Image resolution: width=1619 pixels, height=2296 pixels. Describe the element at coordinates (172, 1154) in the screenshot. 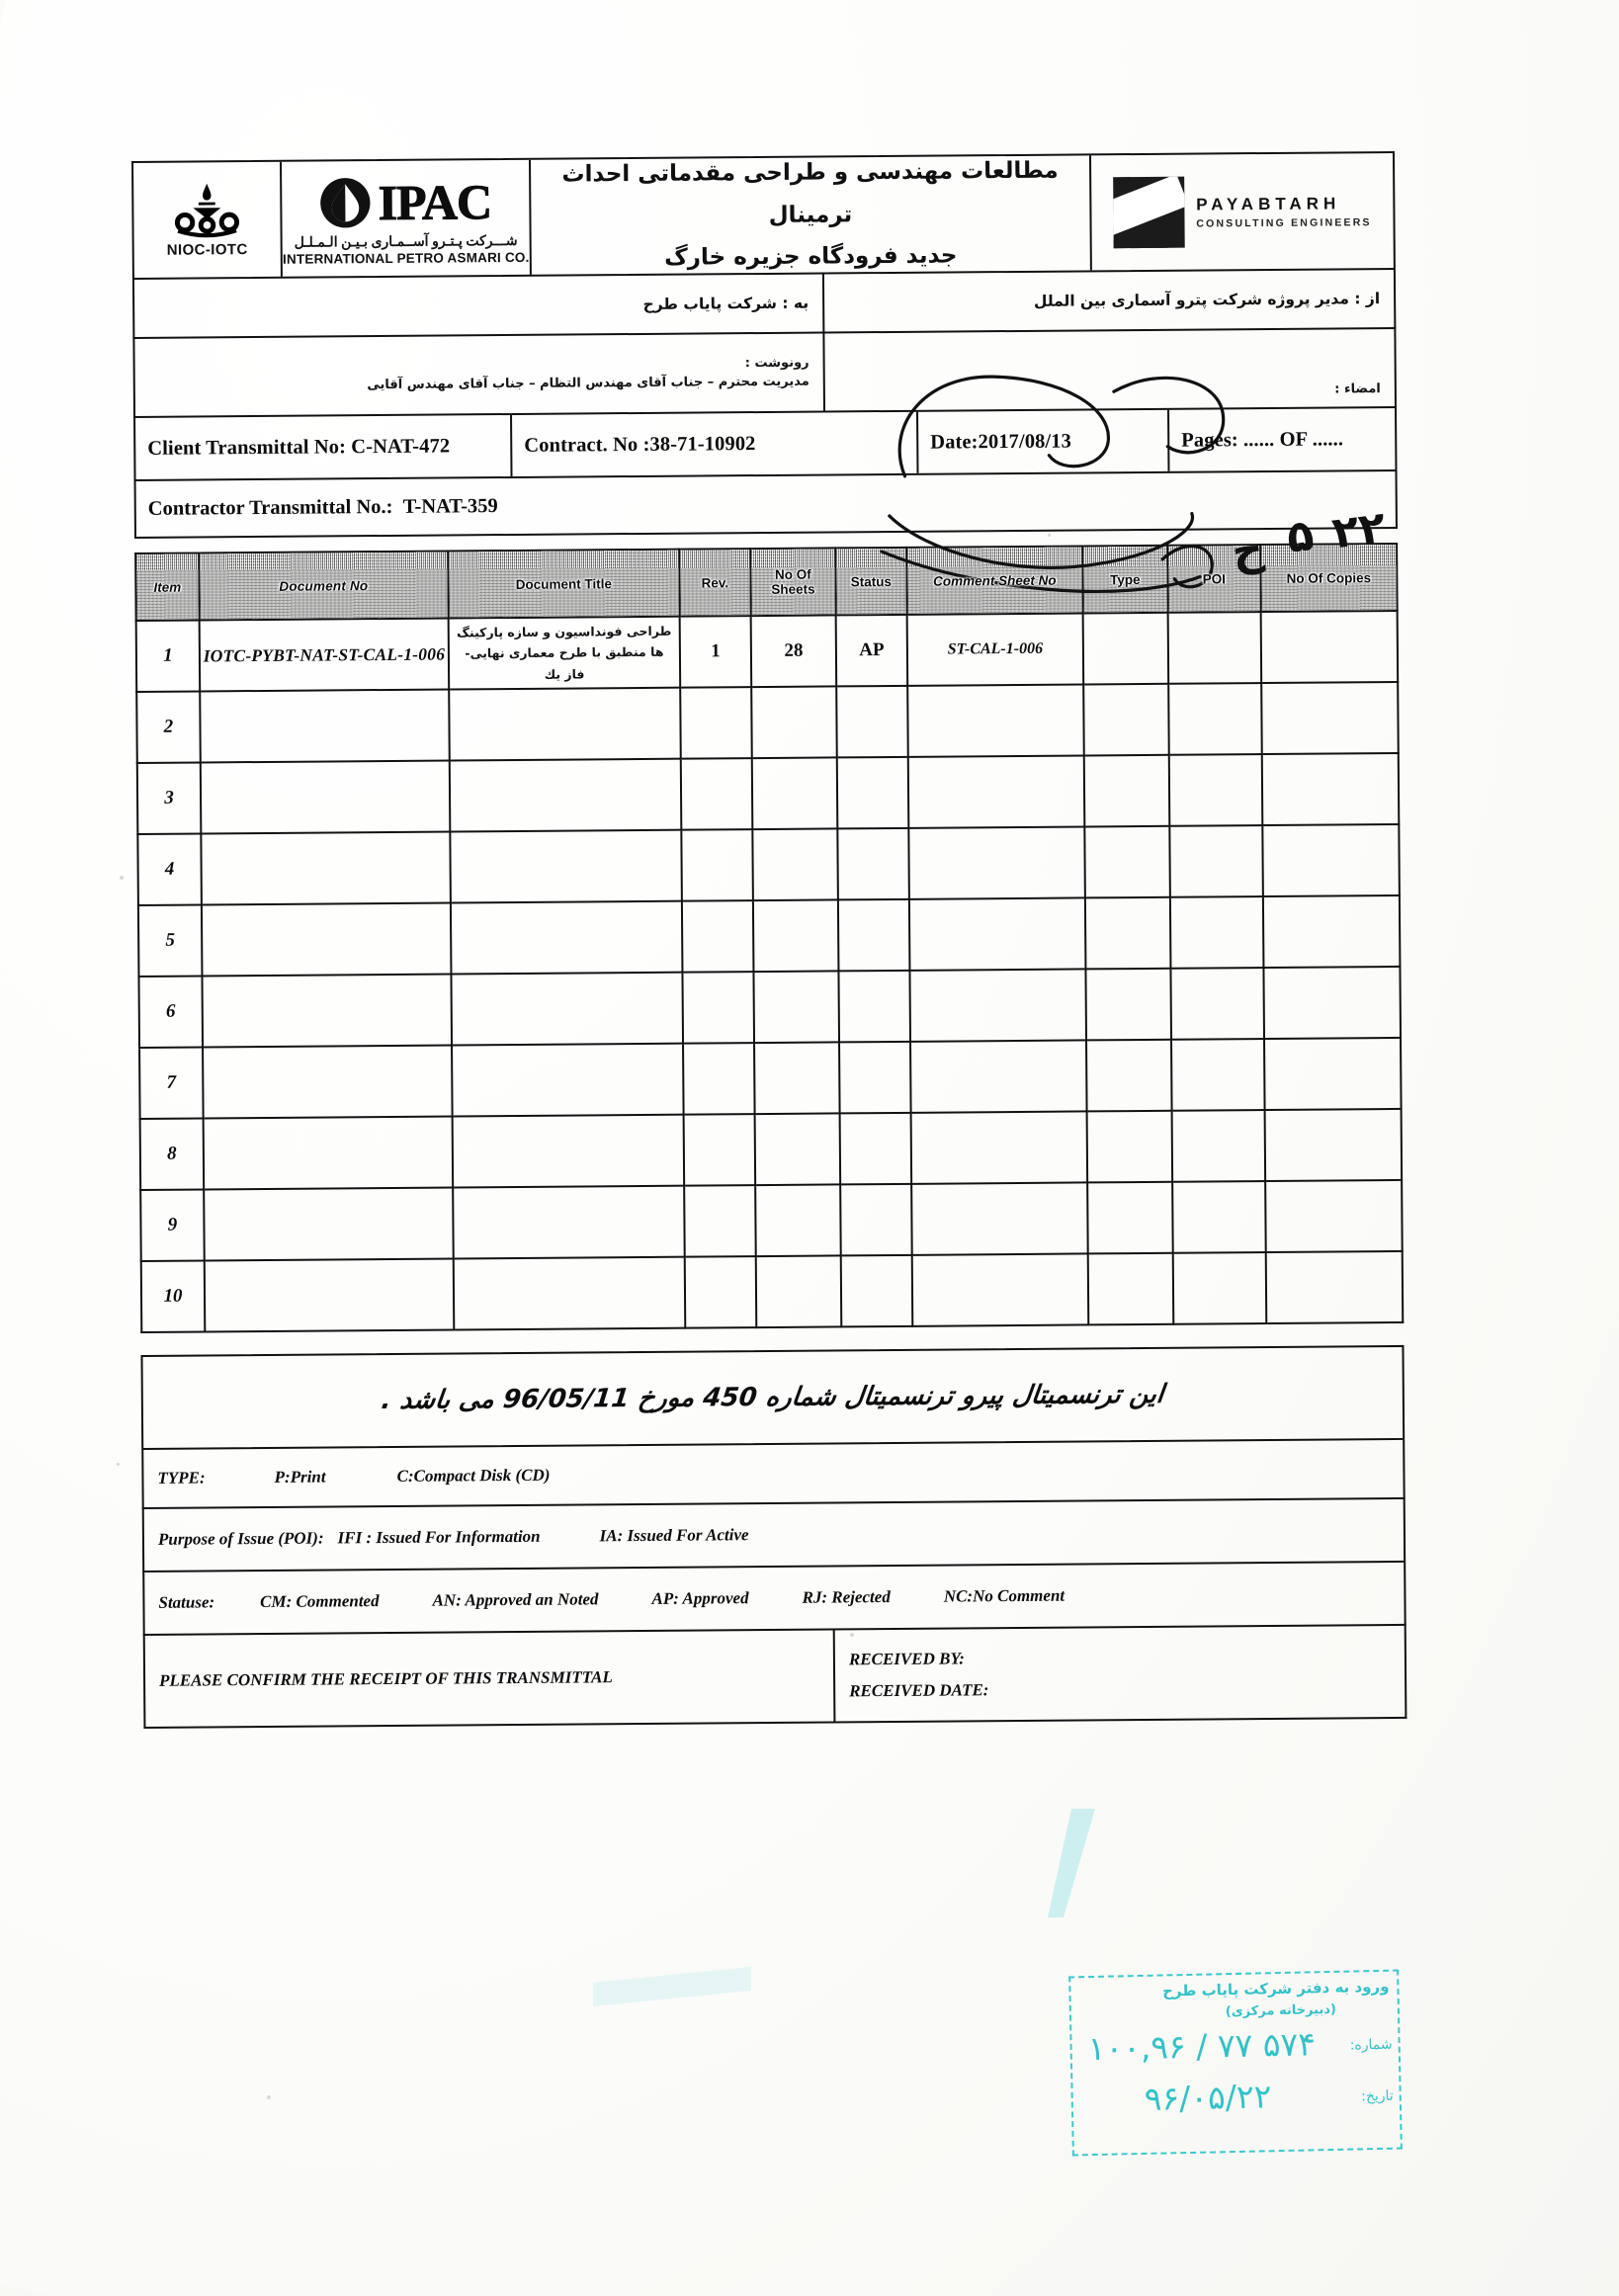

I see `row-item: 8` at that location.